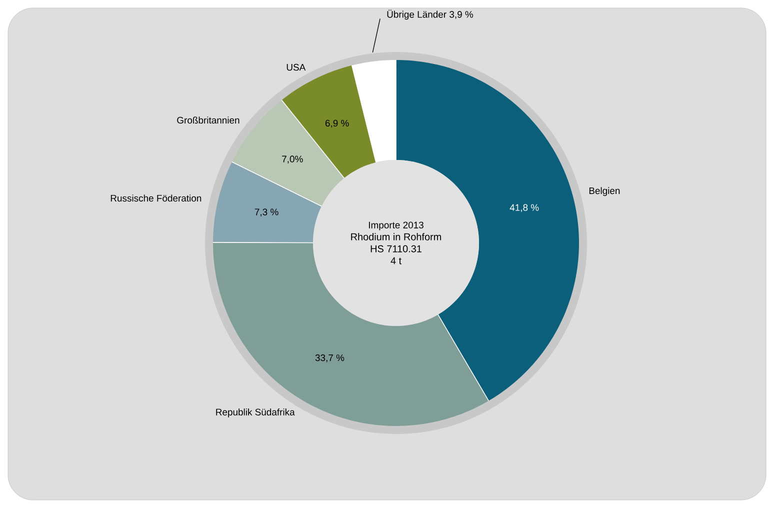 The width and height of the screenshot is (774, 508). Describe the element at coordinates (524, 208) in the screenshot. I see `data-label: 41,8 %` at that location.